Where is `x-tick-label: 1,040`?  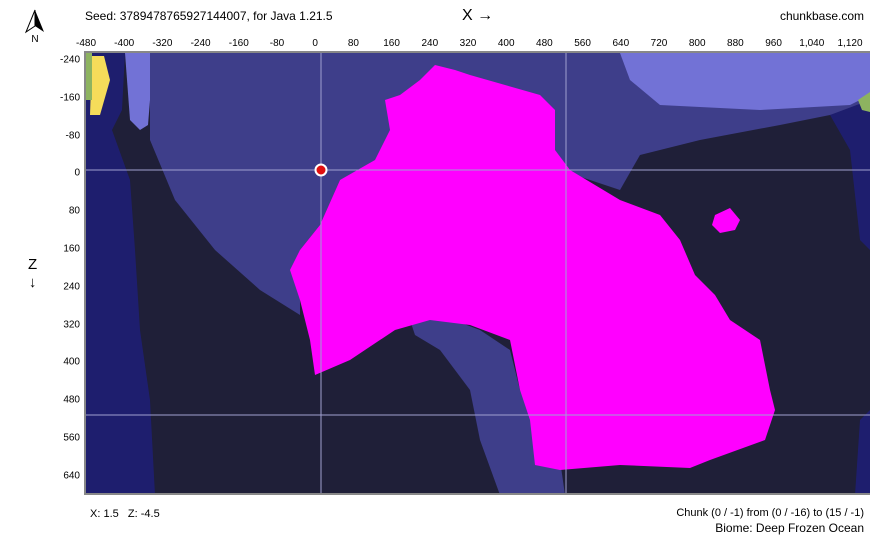 x-tick-label: 1,040 is located at coordinates (812, 43).